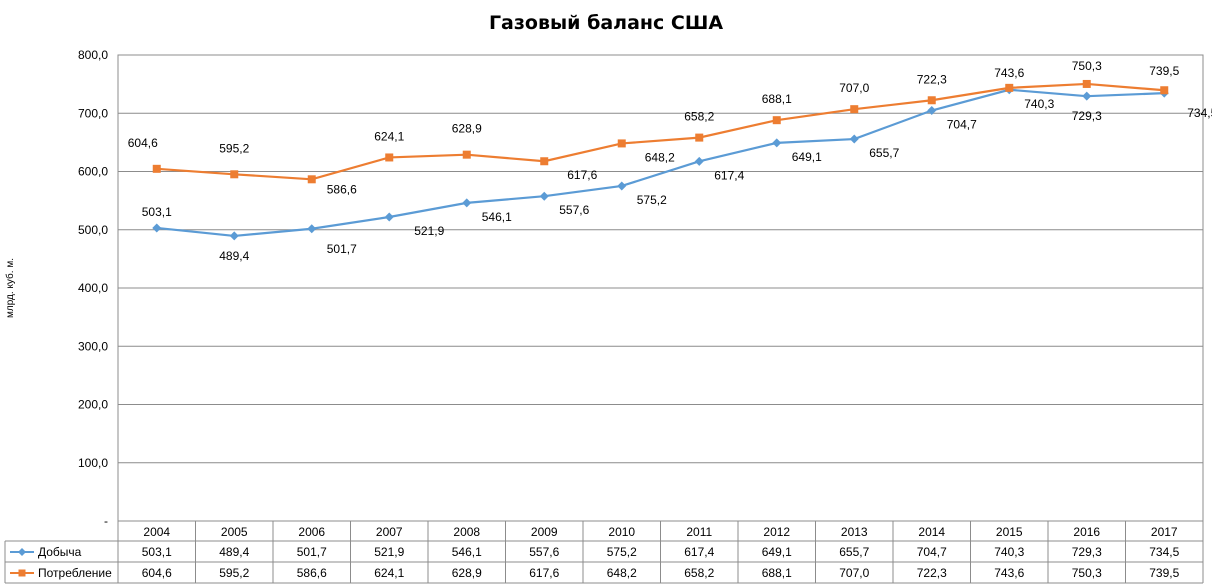 Image resolution: width=1212 pixels, height=587 pixels. Describe the element at coordinates (1087, 573) in the screenshot. I see `table-cell-value: 750,3` at that location.